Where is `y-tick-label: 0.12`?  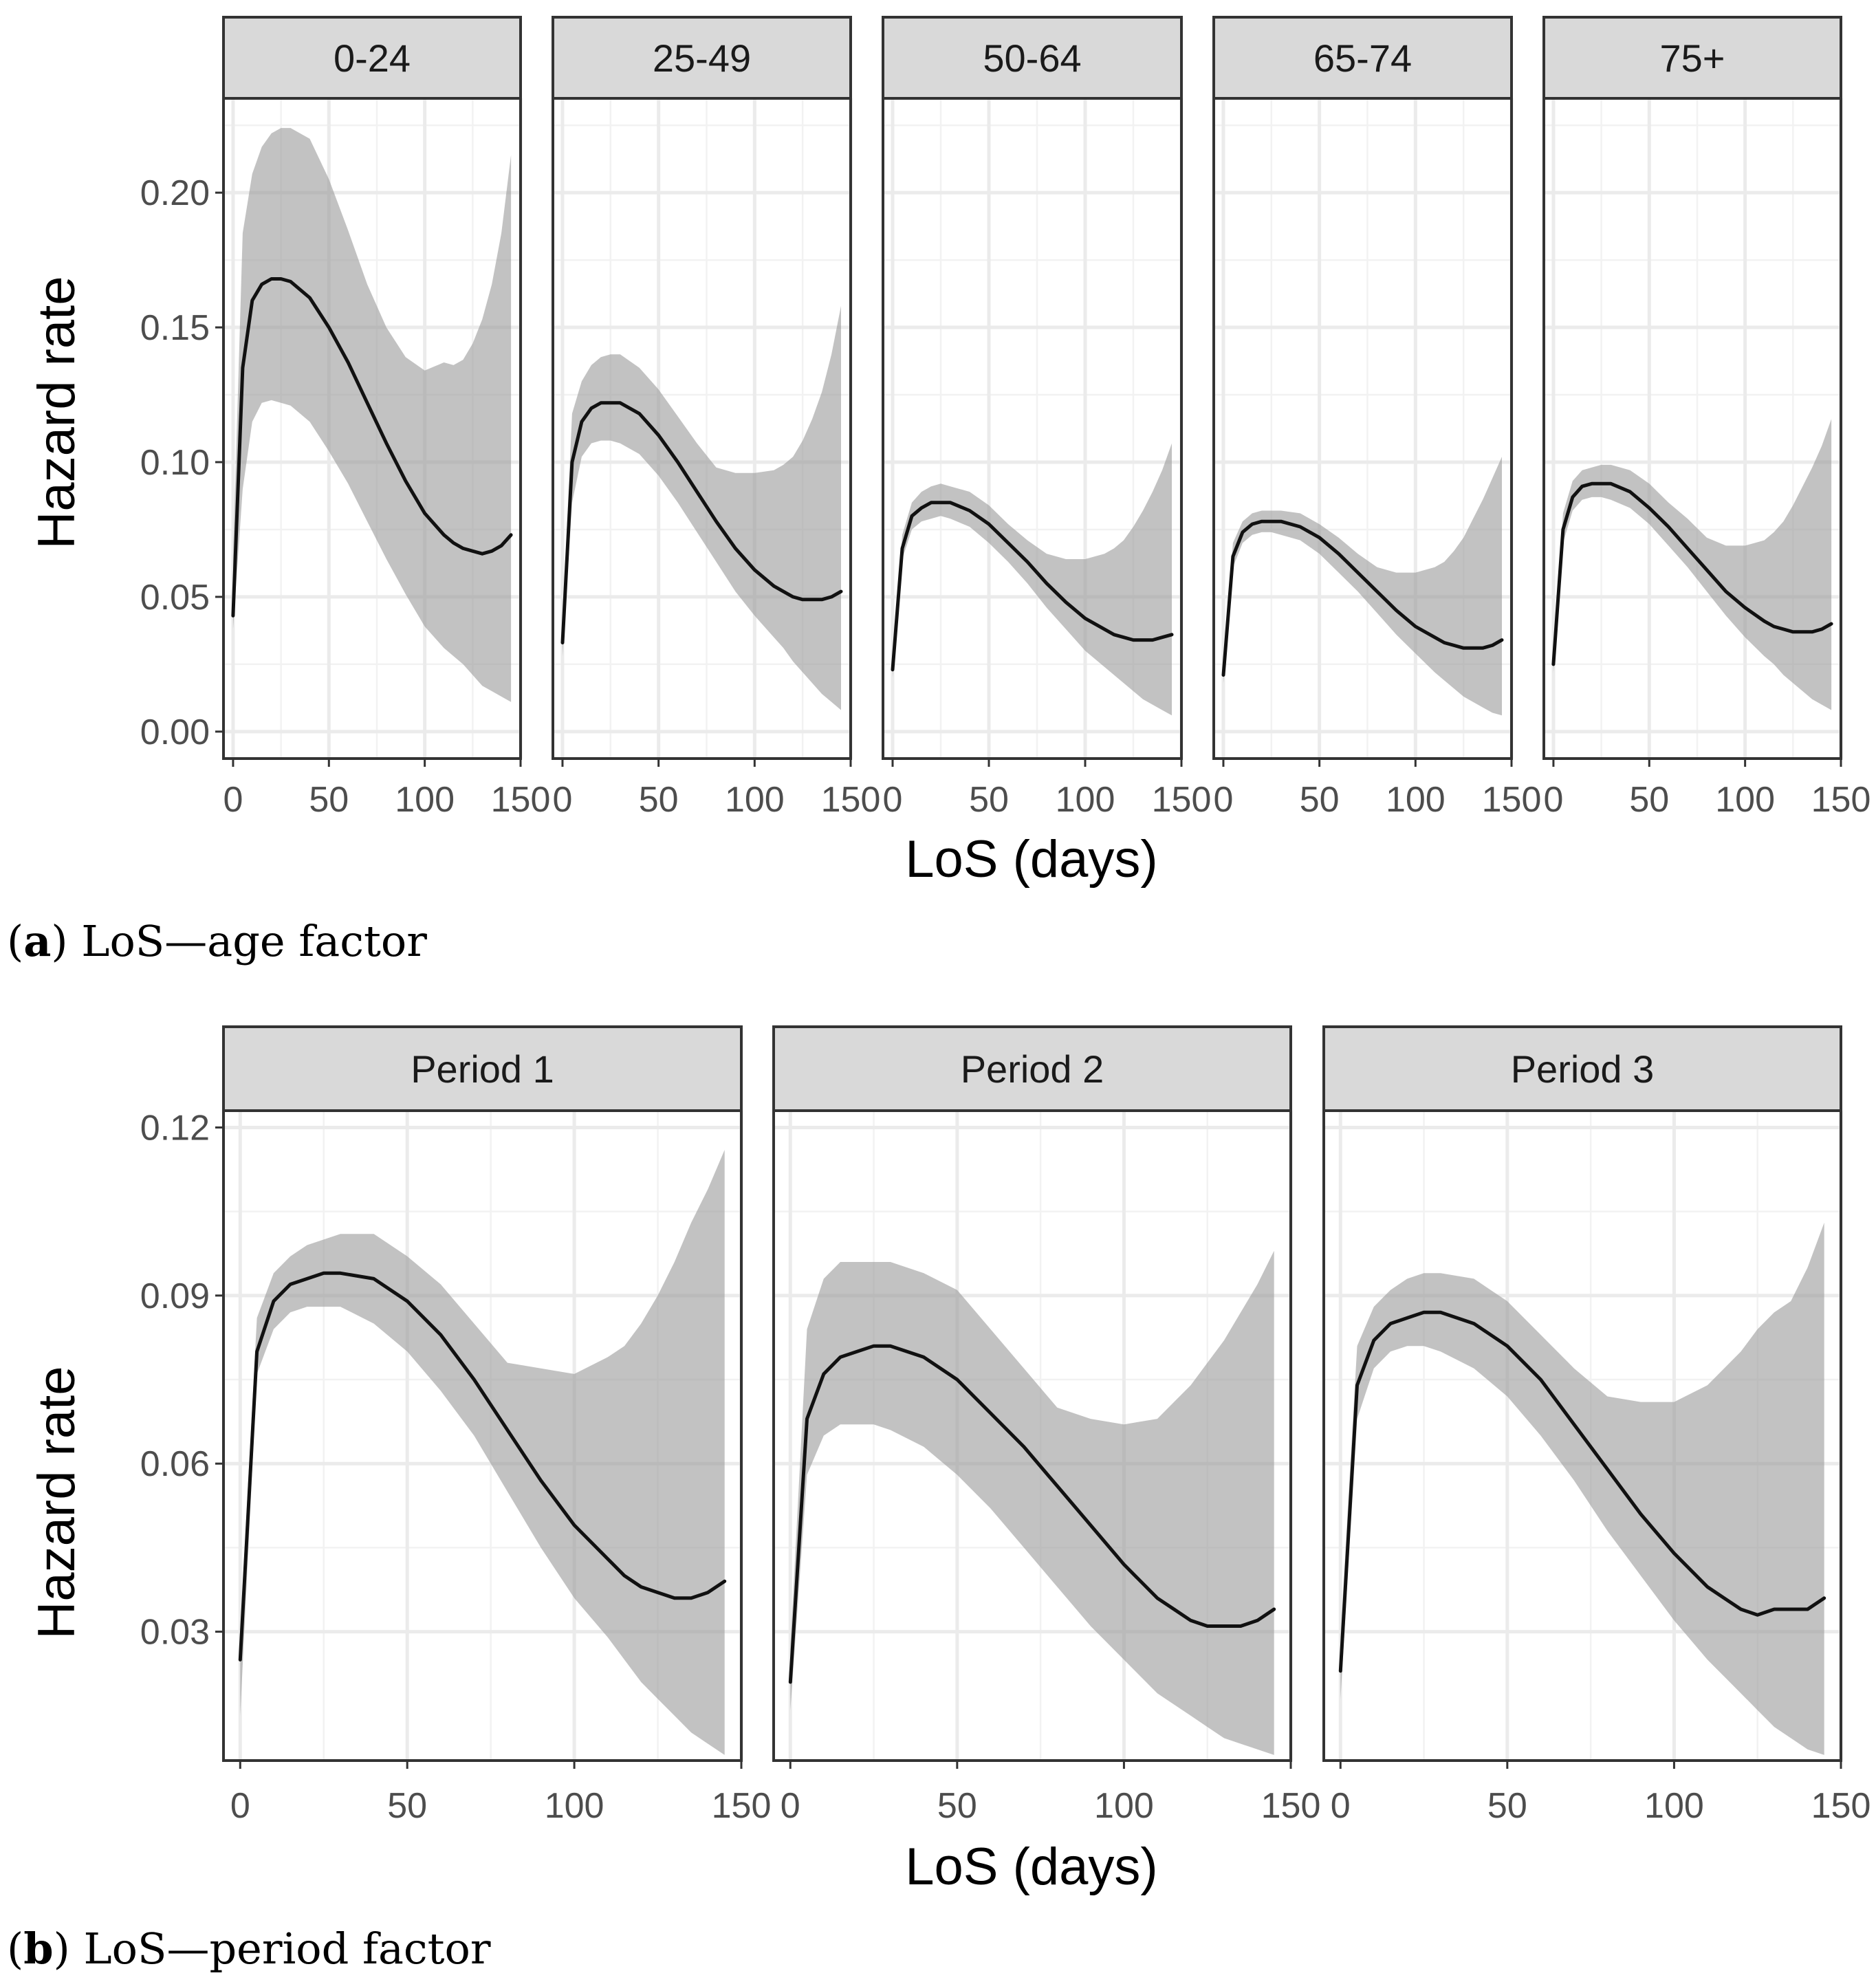 y-tick-label: 0.12 is located at coordinates (175, 1128).